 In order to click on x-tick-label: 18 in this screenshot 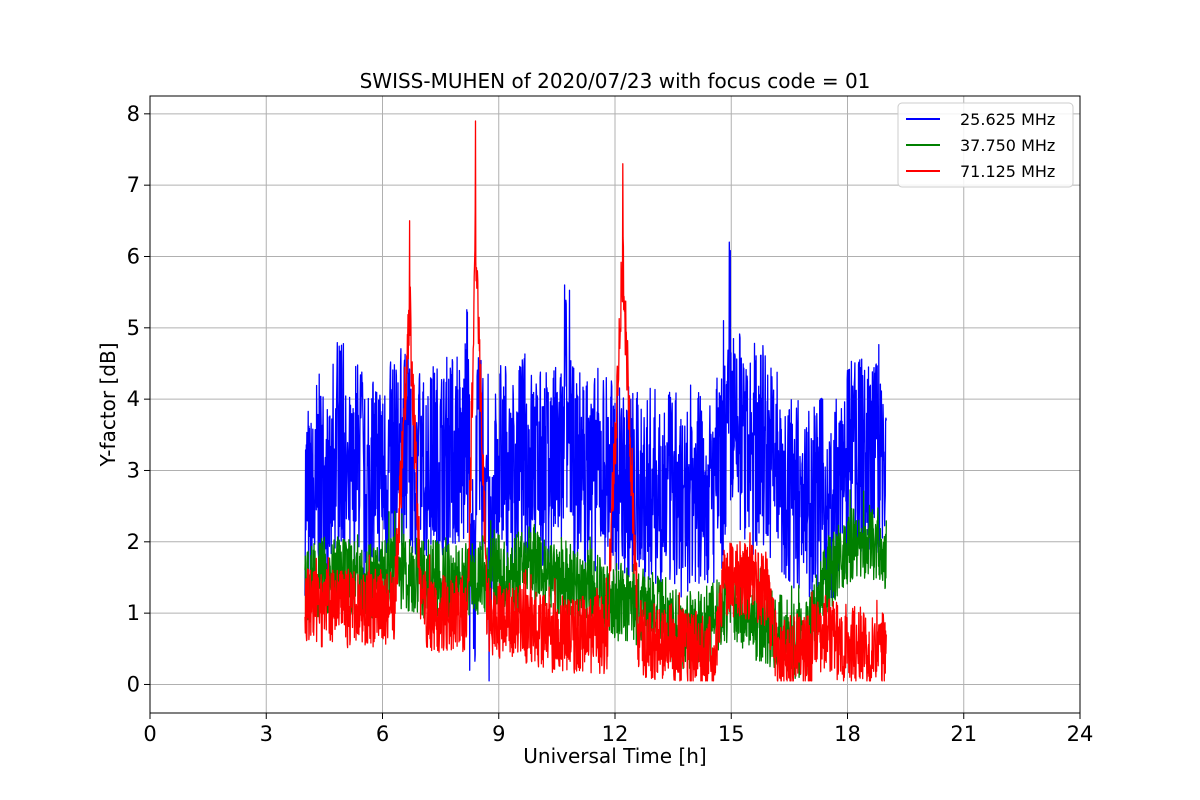, I will do `click(847, 734)`.